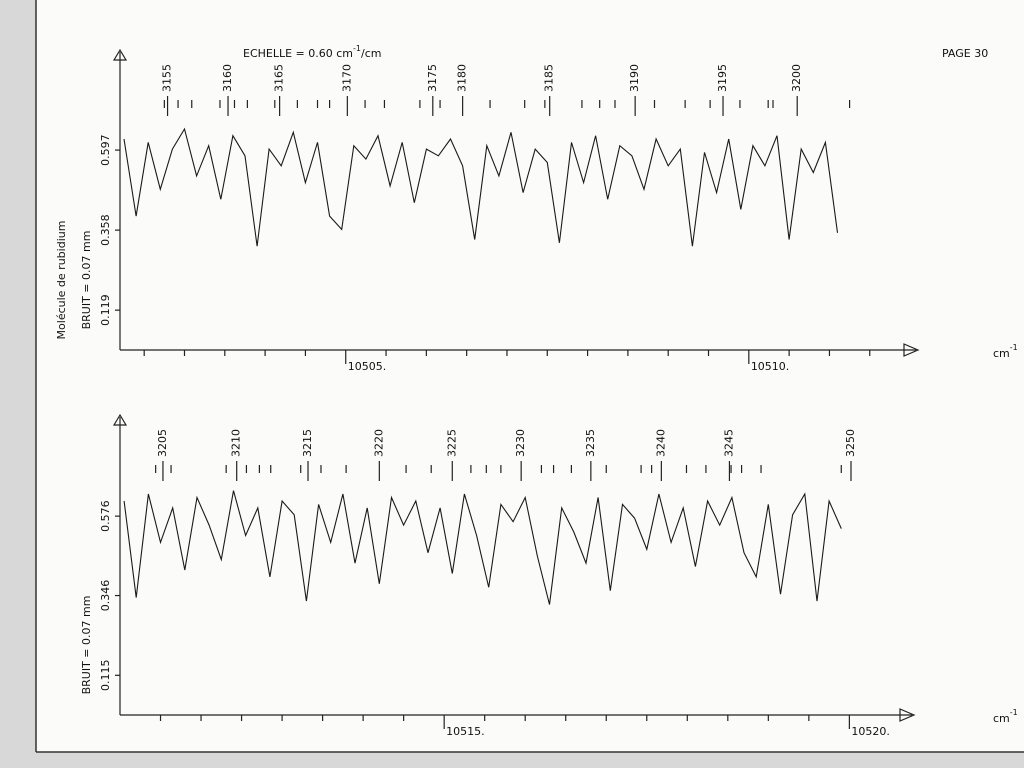 The width and height of the screenshot is (1024, 768). Describe the element at coordinates (167, 78) in the screenshot. I see `line-id-label: 3155` at that location.